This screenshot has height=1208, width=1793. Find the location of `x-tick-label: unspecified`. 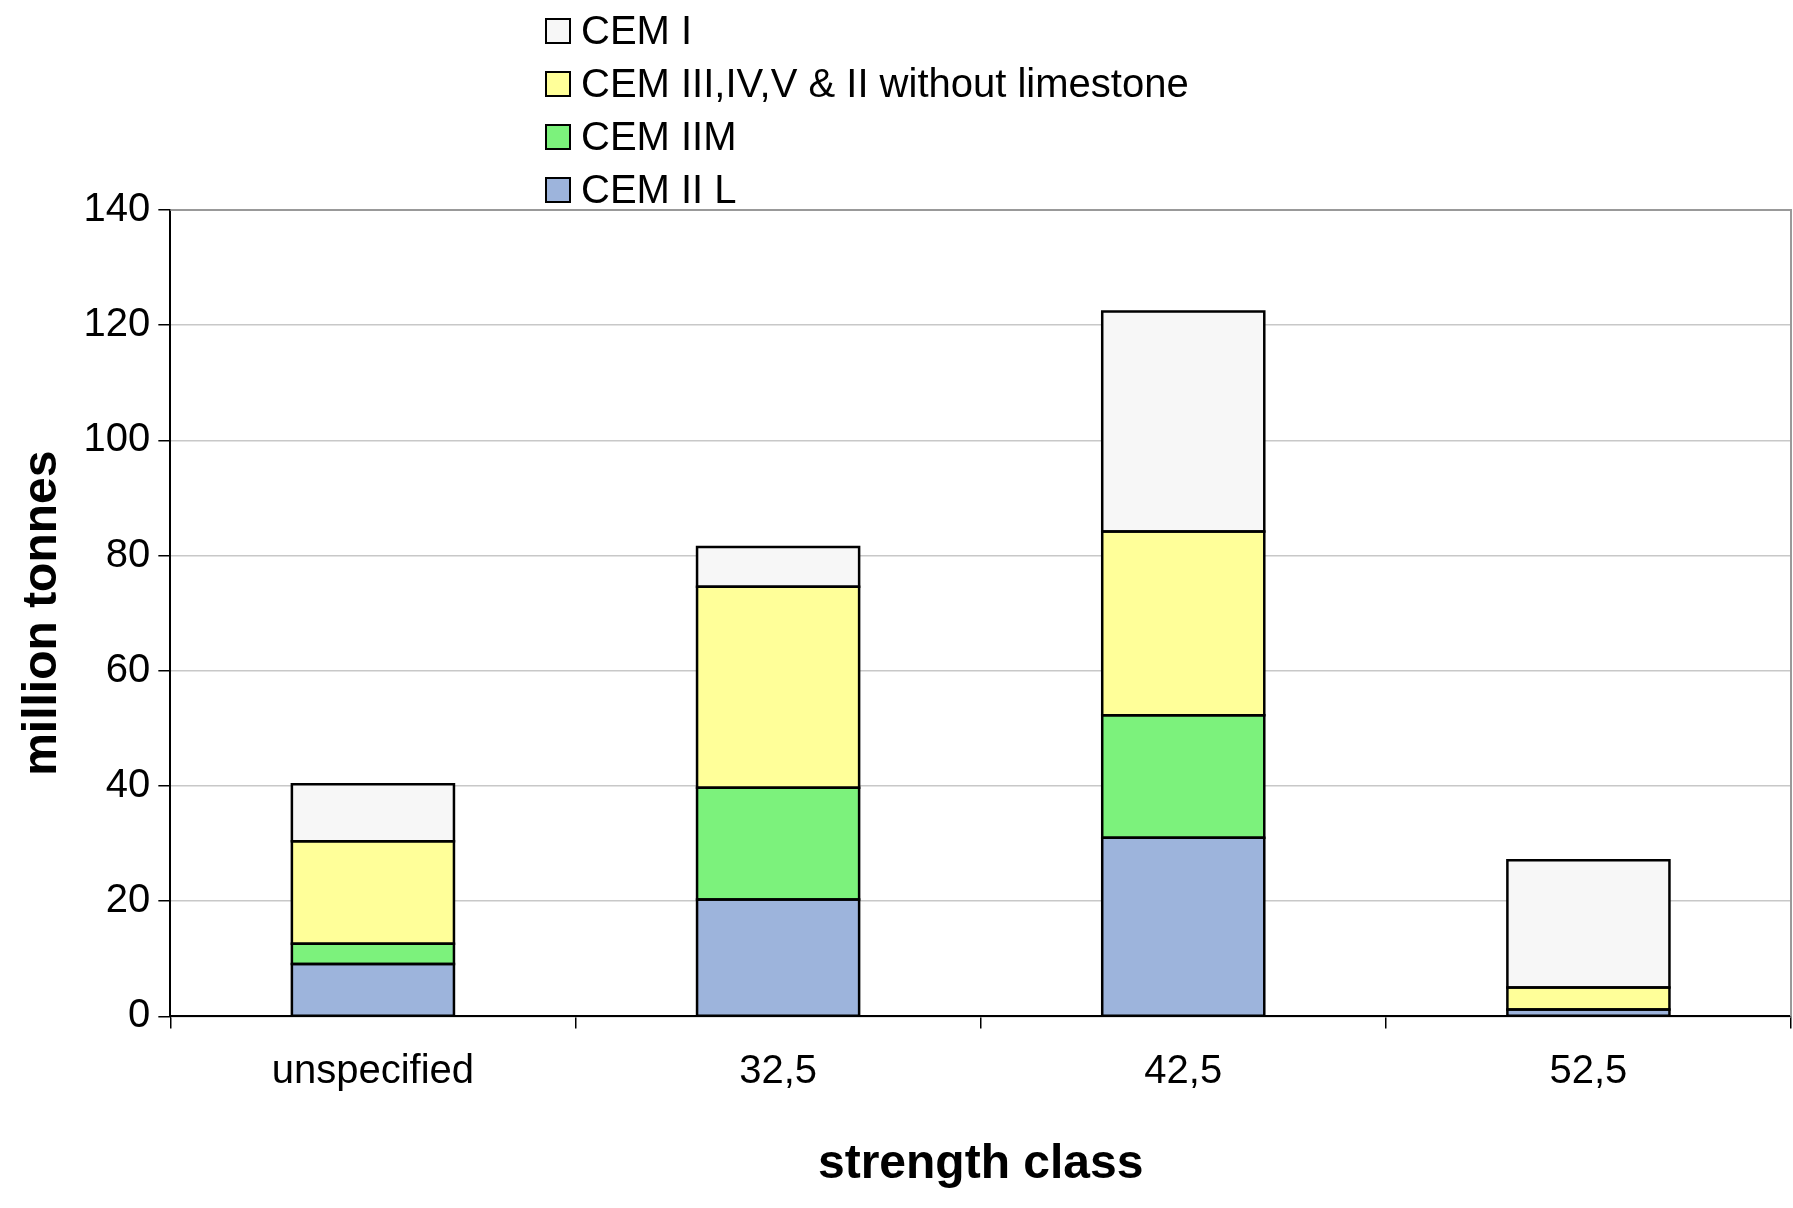

x-tick-label: unspecified is located at coordinates (373, 1069).